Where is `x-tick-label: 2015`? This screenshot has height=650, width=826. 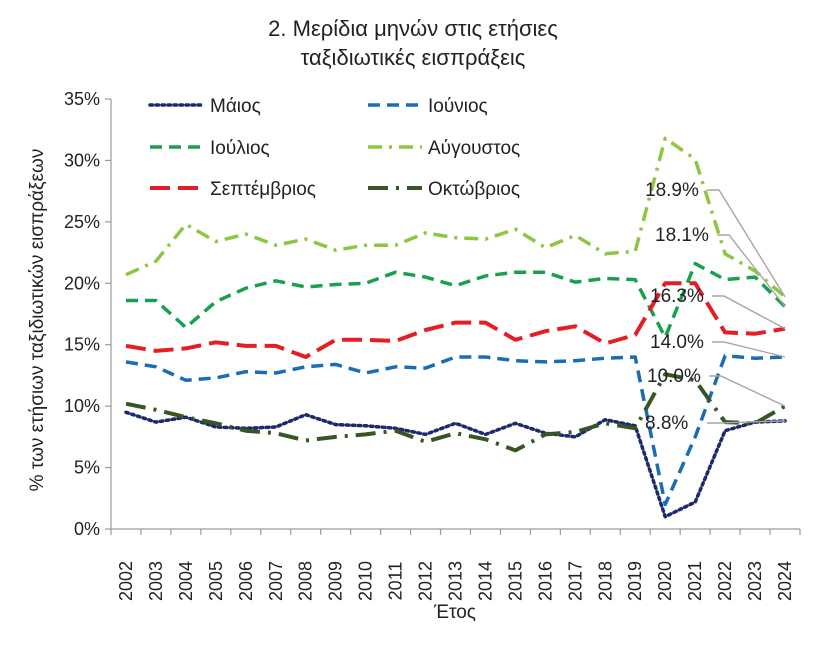
x-tick-label: 2015 is located at coordinates (515, 581).